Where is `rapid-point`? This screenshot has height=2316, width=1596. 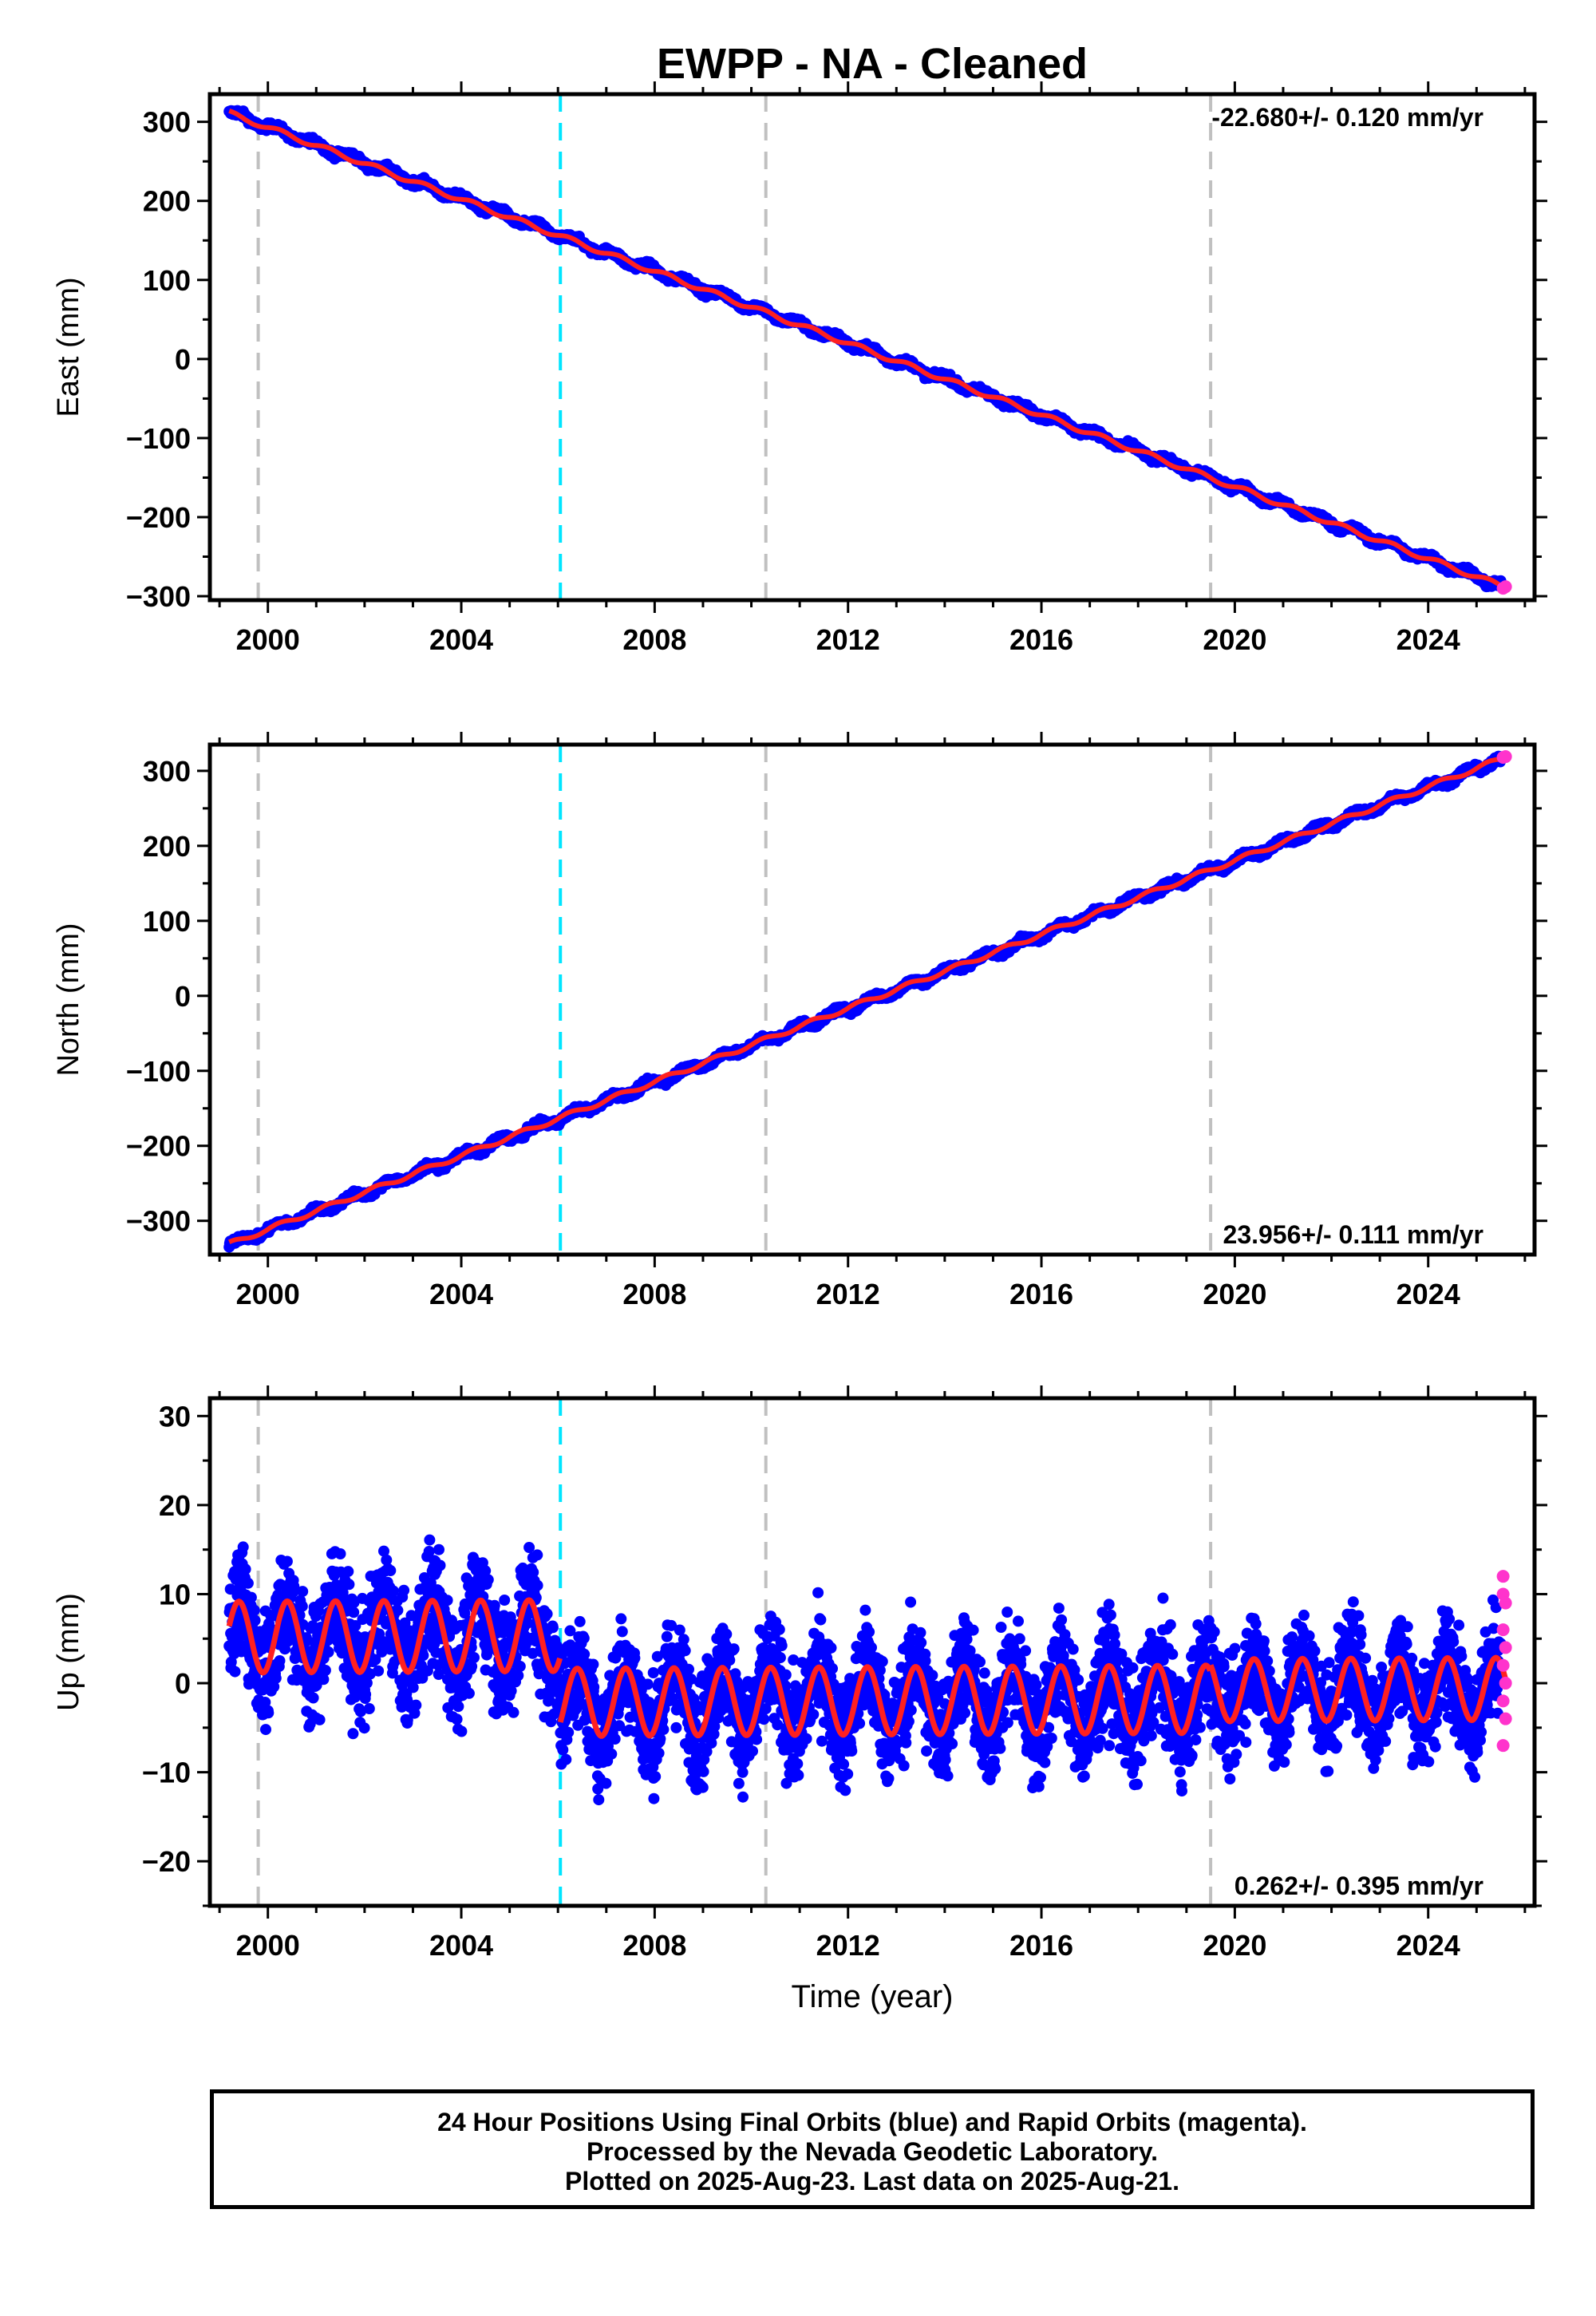
rapid-point is located at coordinates (1505, 587).